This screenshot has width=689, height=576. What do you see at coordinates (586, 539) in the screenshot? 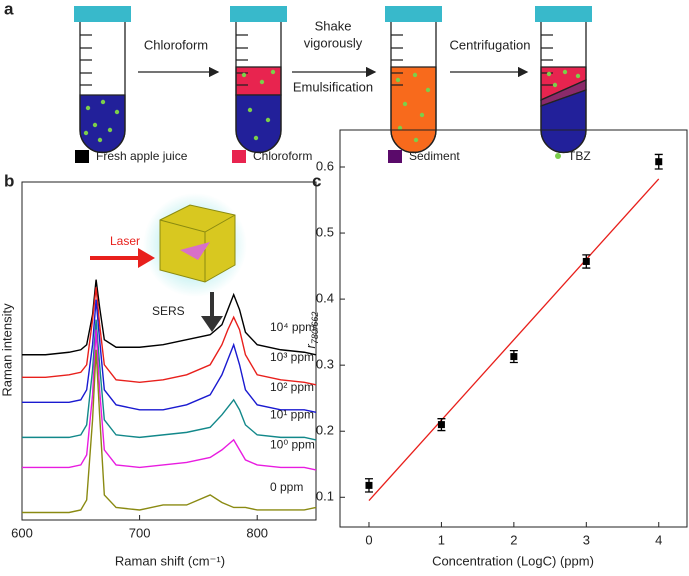
I see `x-tick-label: 3` at bounding box center [586, 539].